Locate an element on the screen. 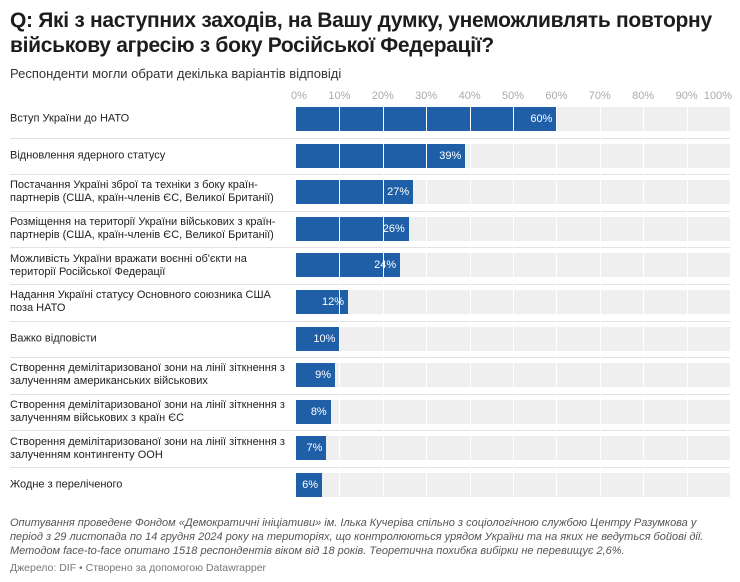  category-label: Важко відповісти is located at coordinates (53, 338).